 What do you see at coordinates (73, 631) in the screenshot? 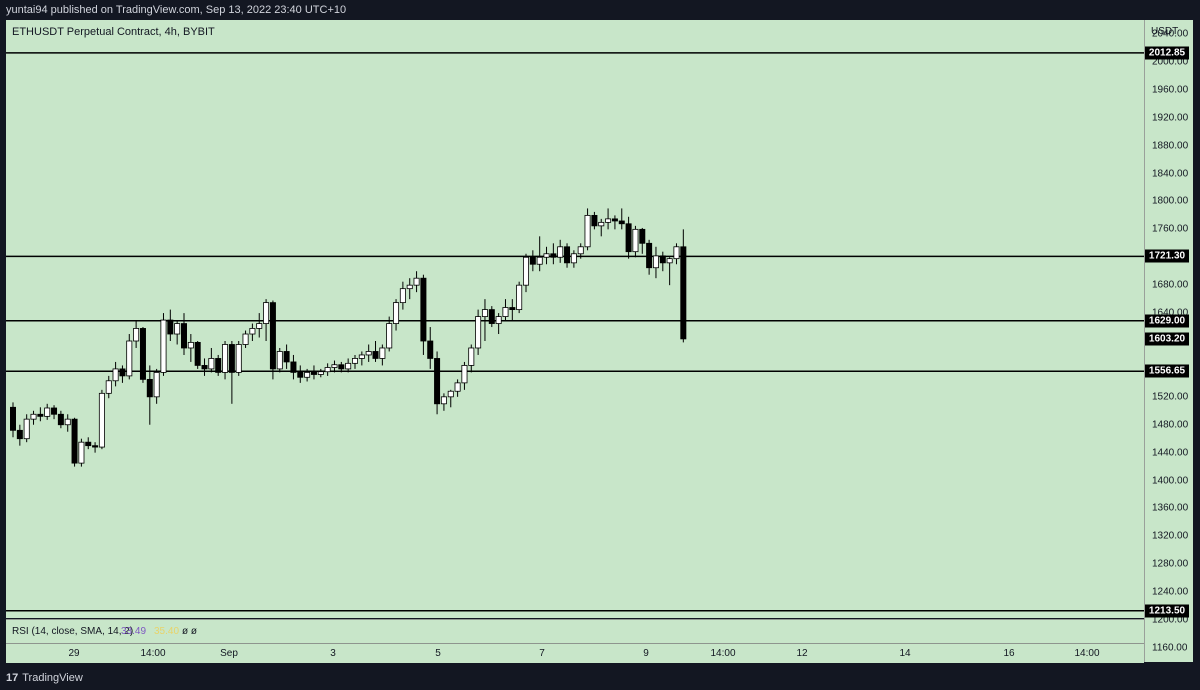
I see `rsi-label: RSI (14, close, SMA, 14, 2)` at bounding box center [73, 631].